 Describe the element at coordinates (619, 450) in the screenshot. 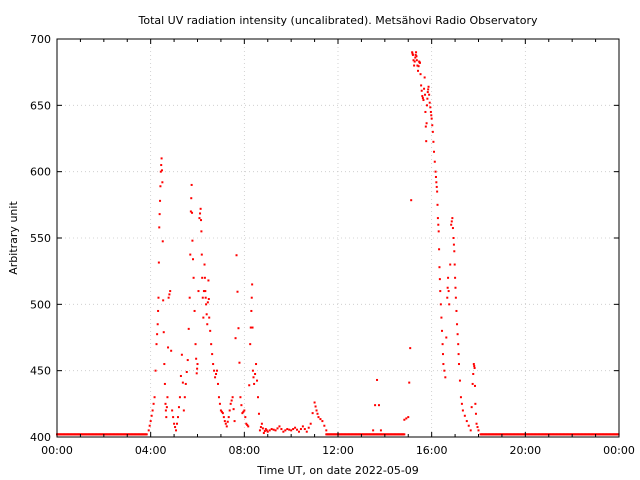

I see `x-tick-label: 00:00` at that location.